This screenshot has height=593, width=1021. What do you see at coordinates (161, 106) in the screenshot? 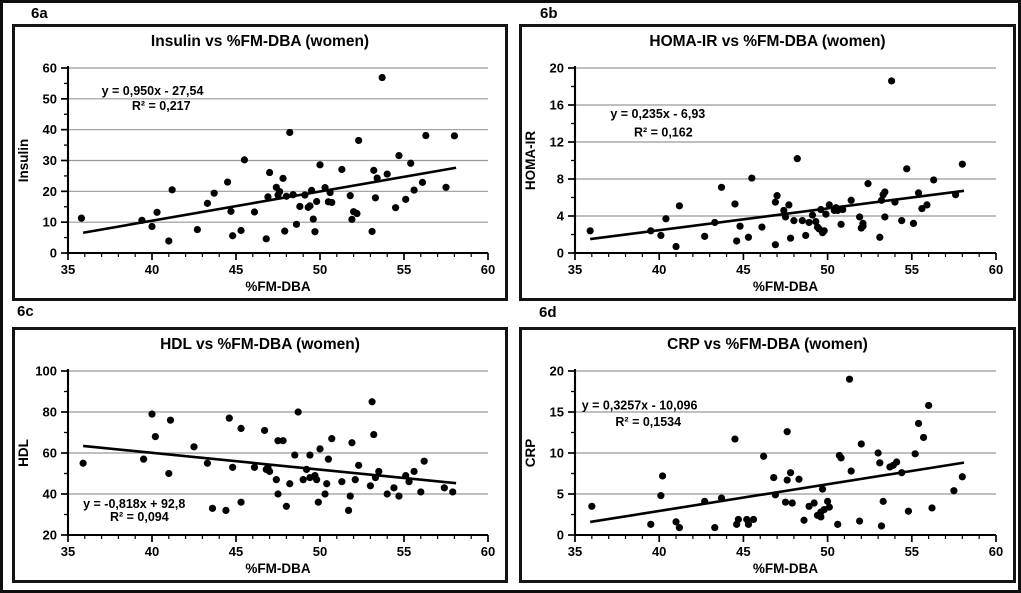
I see `svg-text: R² = 0,217` at bounding box center [161, 106].